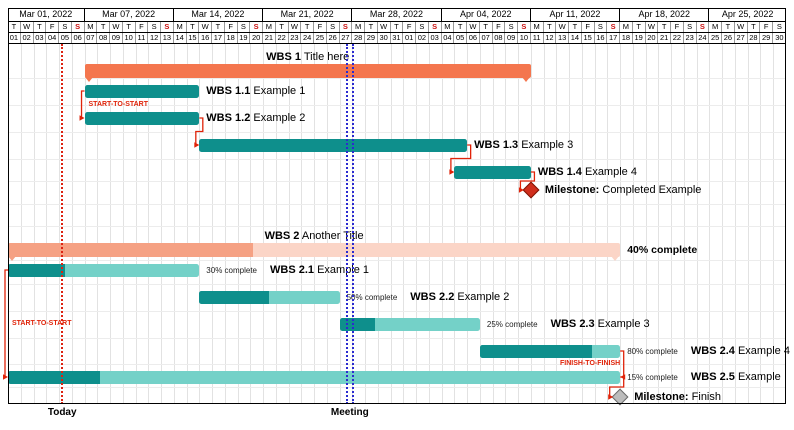 The height and width of the screenshot is (430, 794). I want to click on link-label-start-to-start: START-TO-START, so click(42, 323).